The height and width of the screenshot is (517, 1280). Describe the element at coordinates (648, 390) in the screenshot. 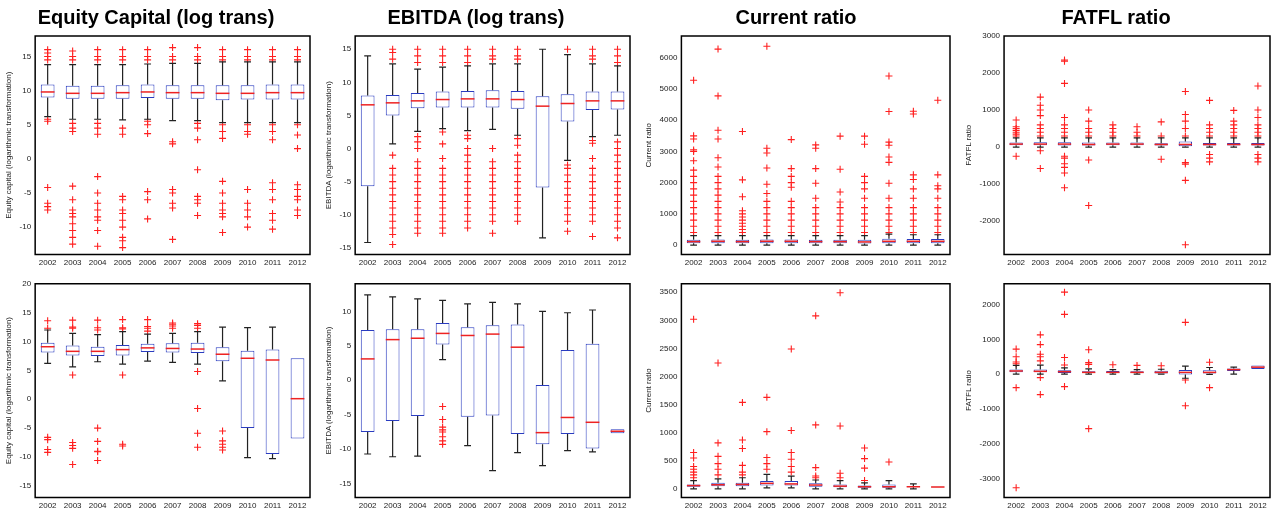

I see `y-axis-title: Current ratio` at that location.